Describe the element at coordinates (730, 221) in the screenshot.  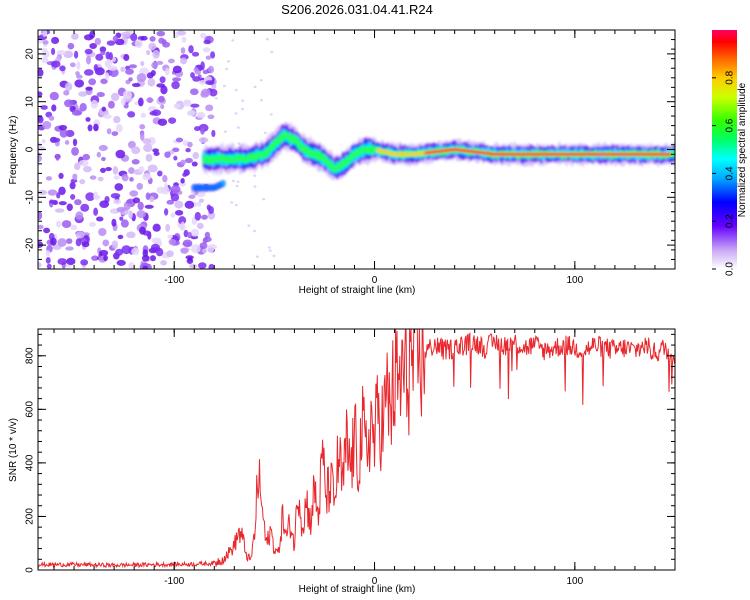
I see `colorbar-tick-label: 0.2` at that location.